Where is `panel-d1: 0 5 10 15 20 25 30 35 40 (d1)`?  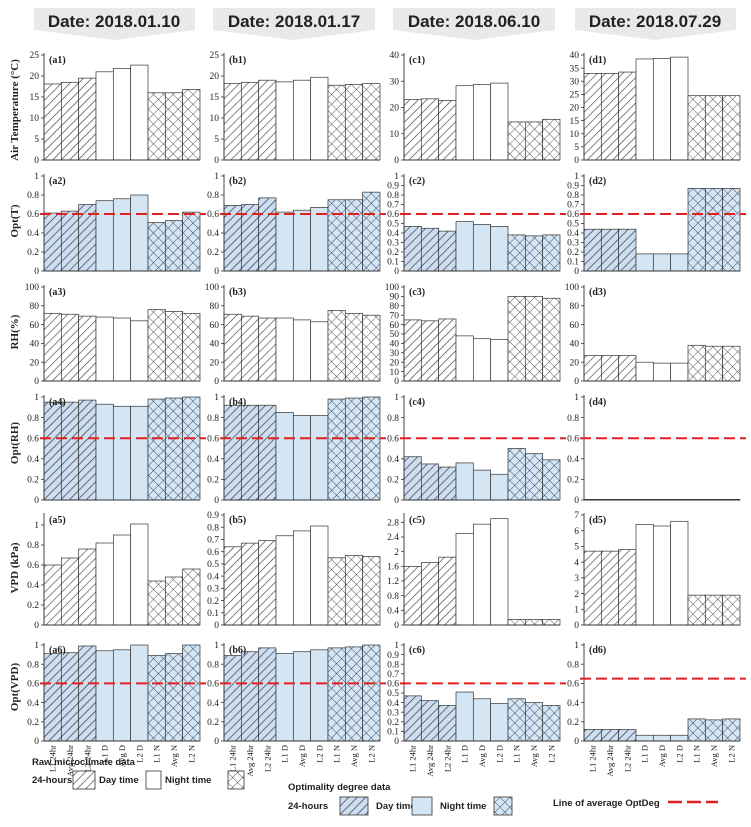 panel-d1: 0 5 10 15 20 25 30 35 40 (d1) is located at coordinates (655, 108).